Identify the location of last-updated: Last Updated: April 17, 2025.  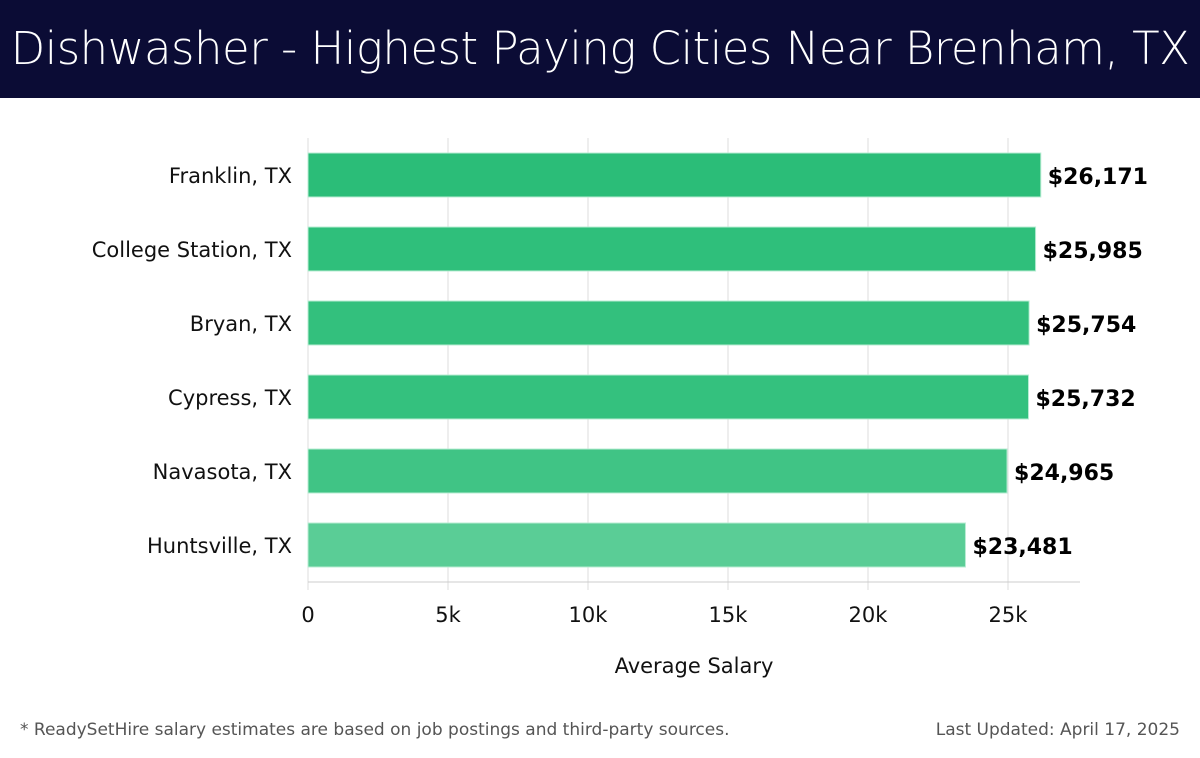
(1057, 730).